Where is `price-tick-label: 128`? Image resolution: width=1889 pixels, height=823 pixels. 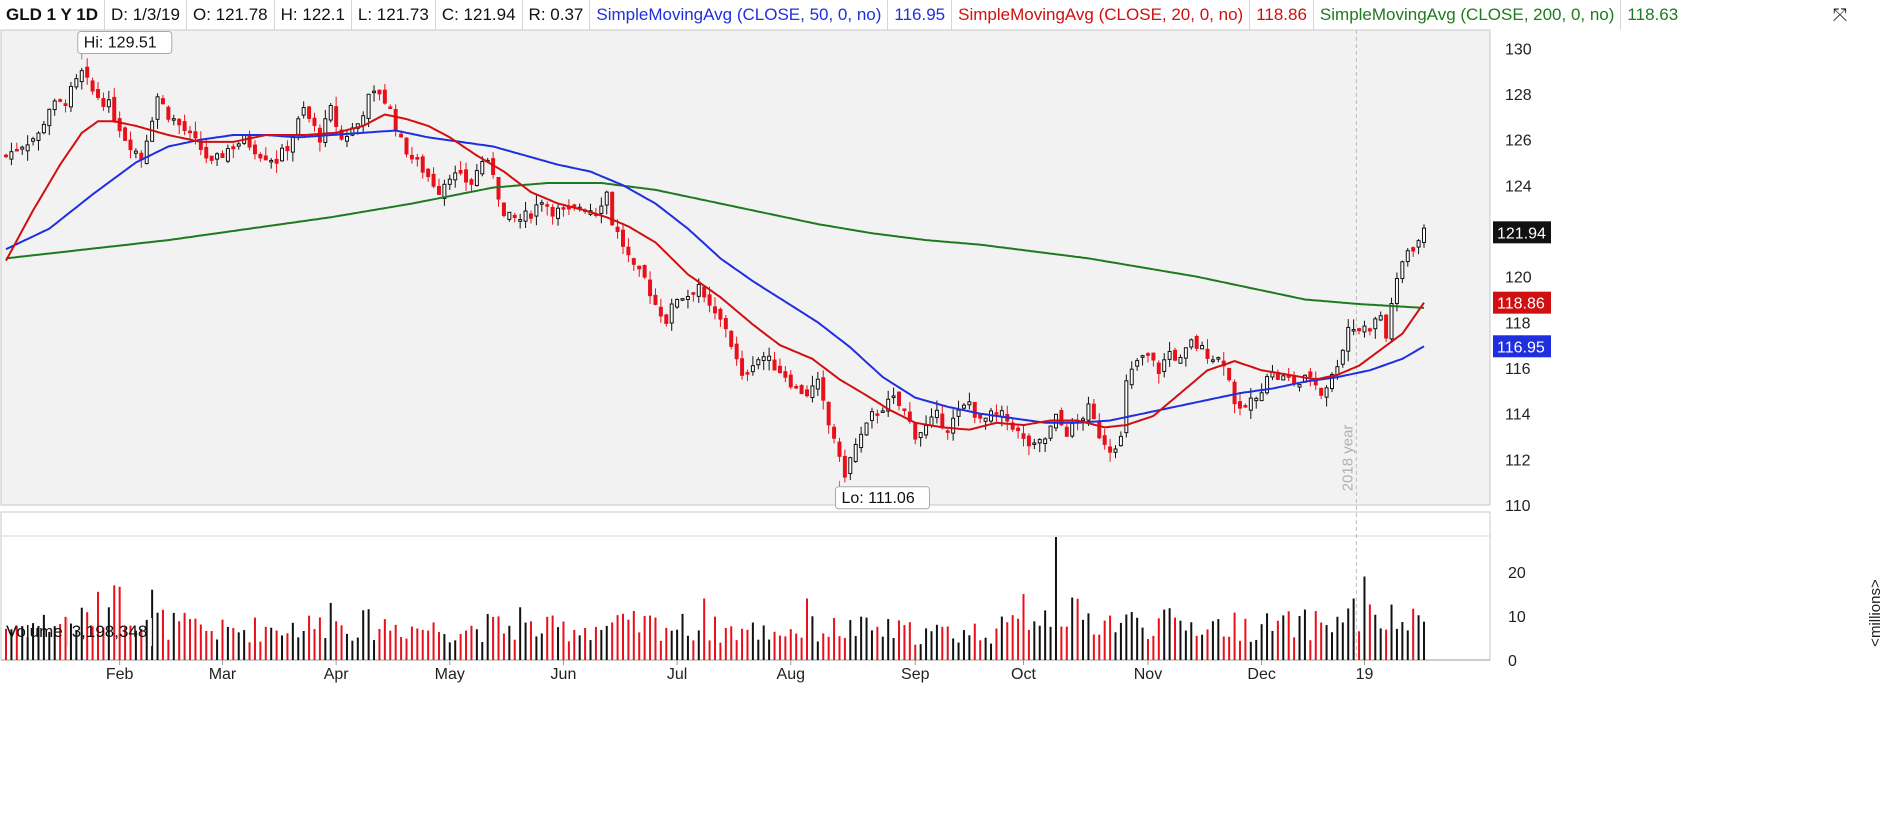
price-tick-label: 128 is located at coordinates (1518, 95).